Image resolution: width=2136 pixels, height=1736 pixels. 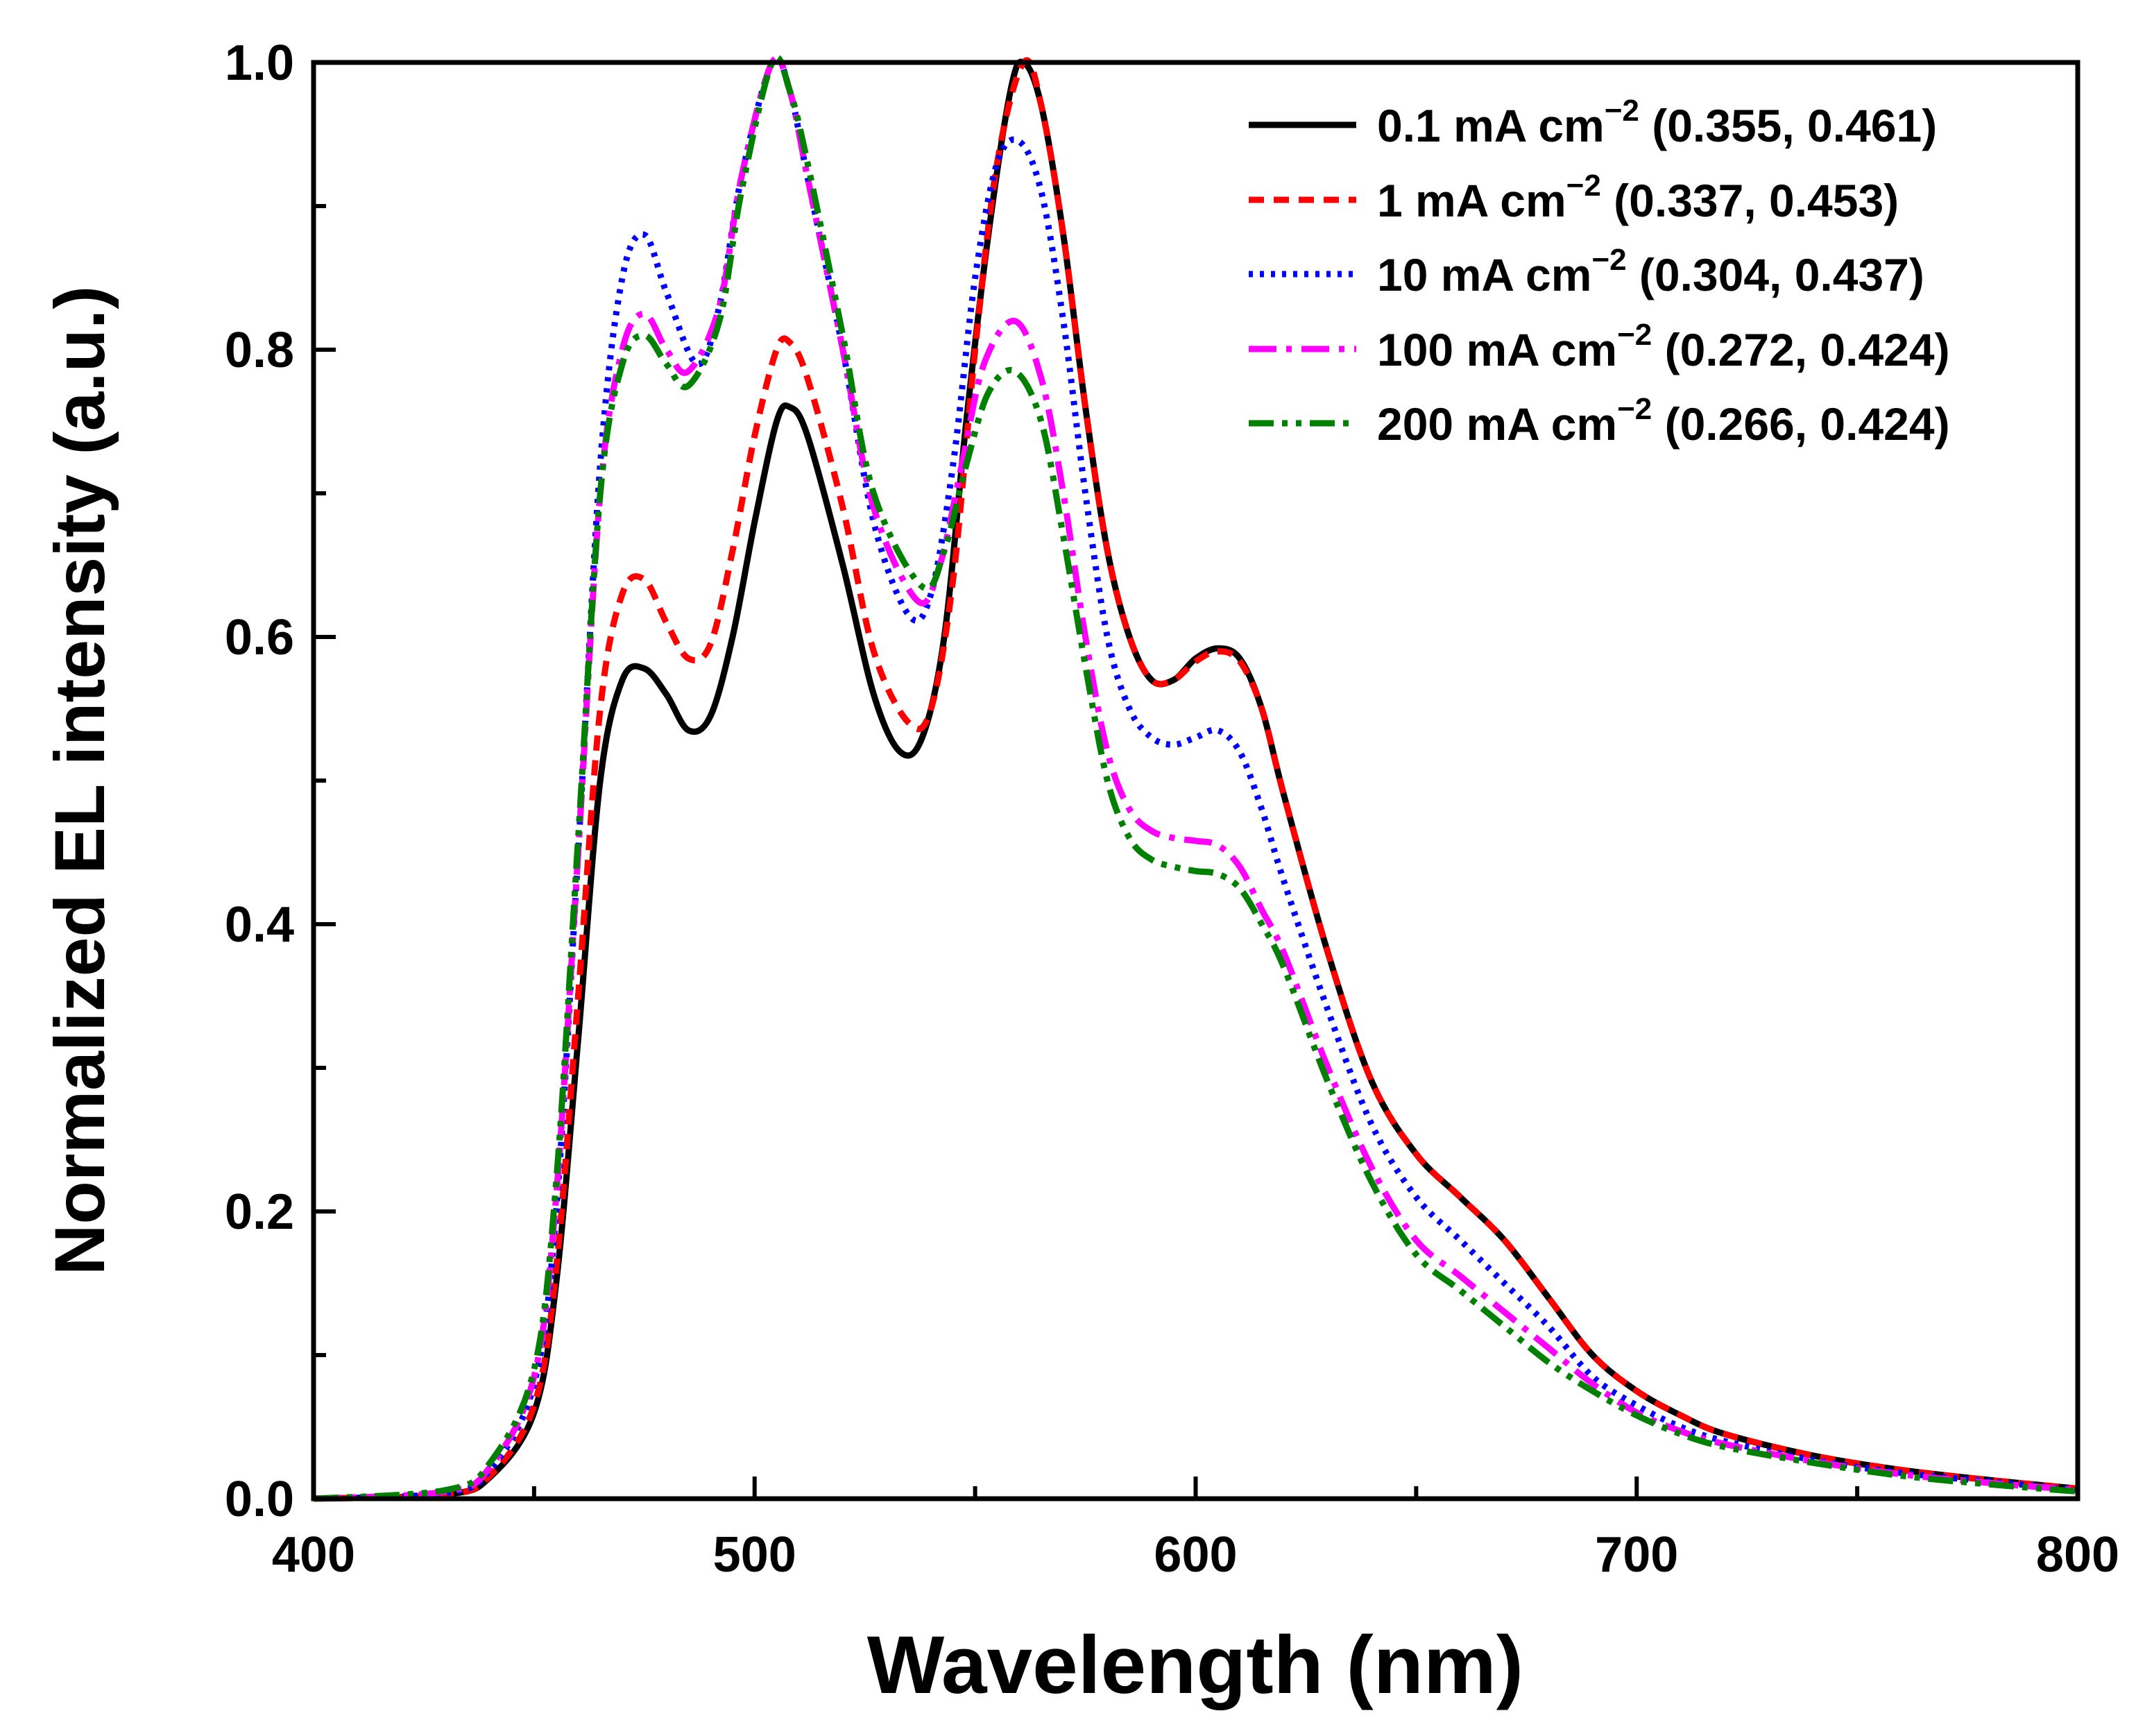 I want to click on y-tick-label: 0.0, so click(x=259, y=1499).